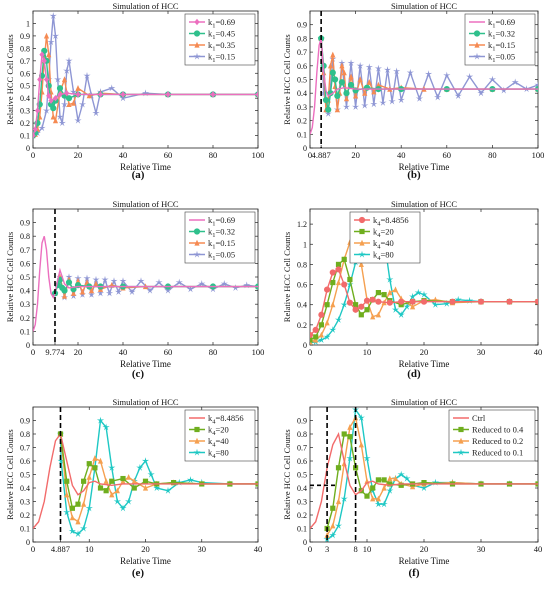  What do you see at coordinates (383, 256) in the screenshot?
I see `legend-label: k4=80` at bounding box center [383, 256].